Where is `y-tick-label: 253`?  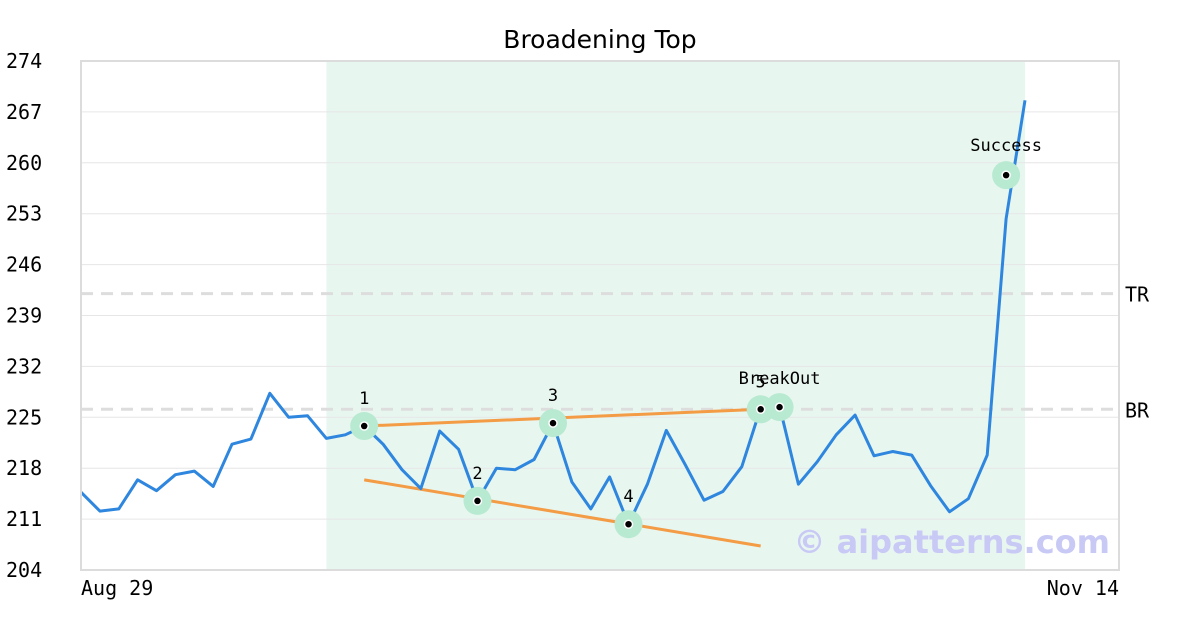
y-tick-label: 253 is located at coordinates (24, 214).